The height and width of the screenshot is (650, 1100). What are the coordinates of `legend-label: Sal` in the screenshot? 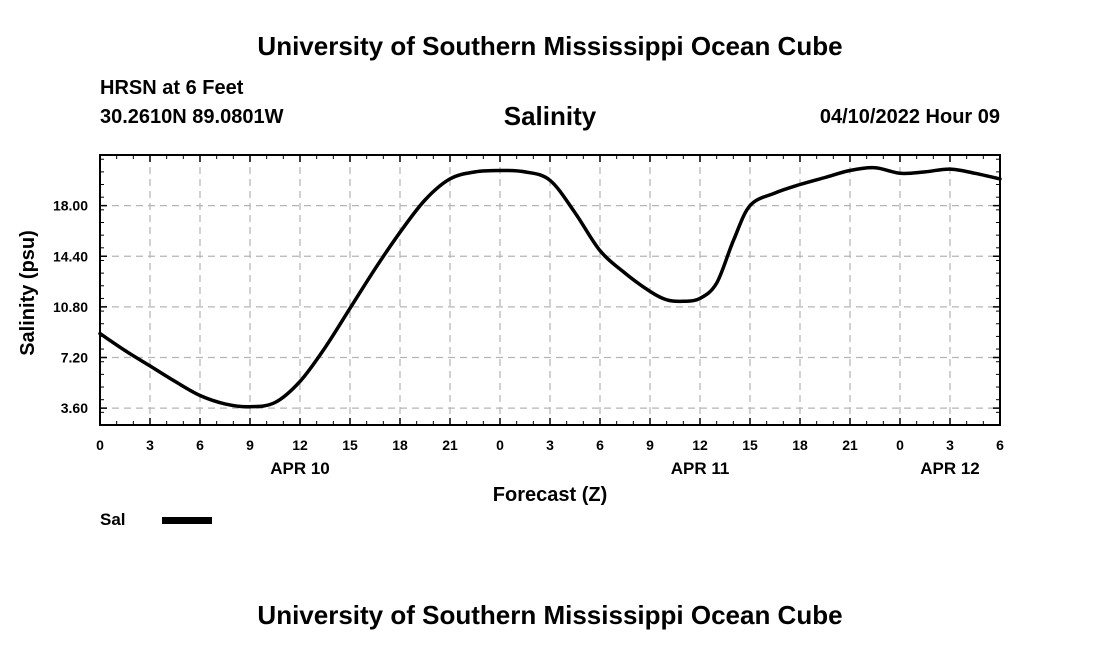 It's located at (113, 519).